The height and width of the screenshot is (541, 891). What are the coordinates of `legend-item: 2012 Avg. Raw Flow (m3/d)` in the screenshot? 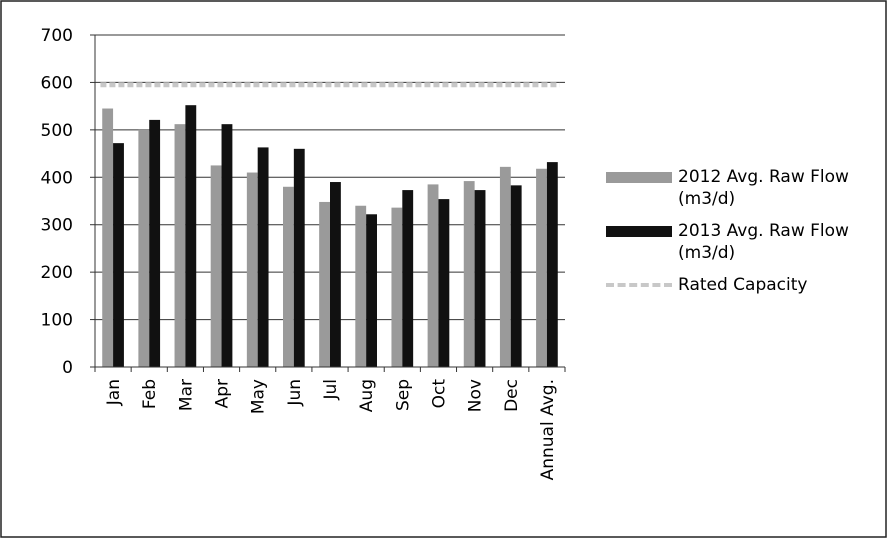 It's located at (741, 188).